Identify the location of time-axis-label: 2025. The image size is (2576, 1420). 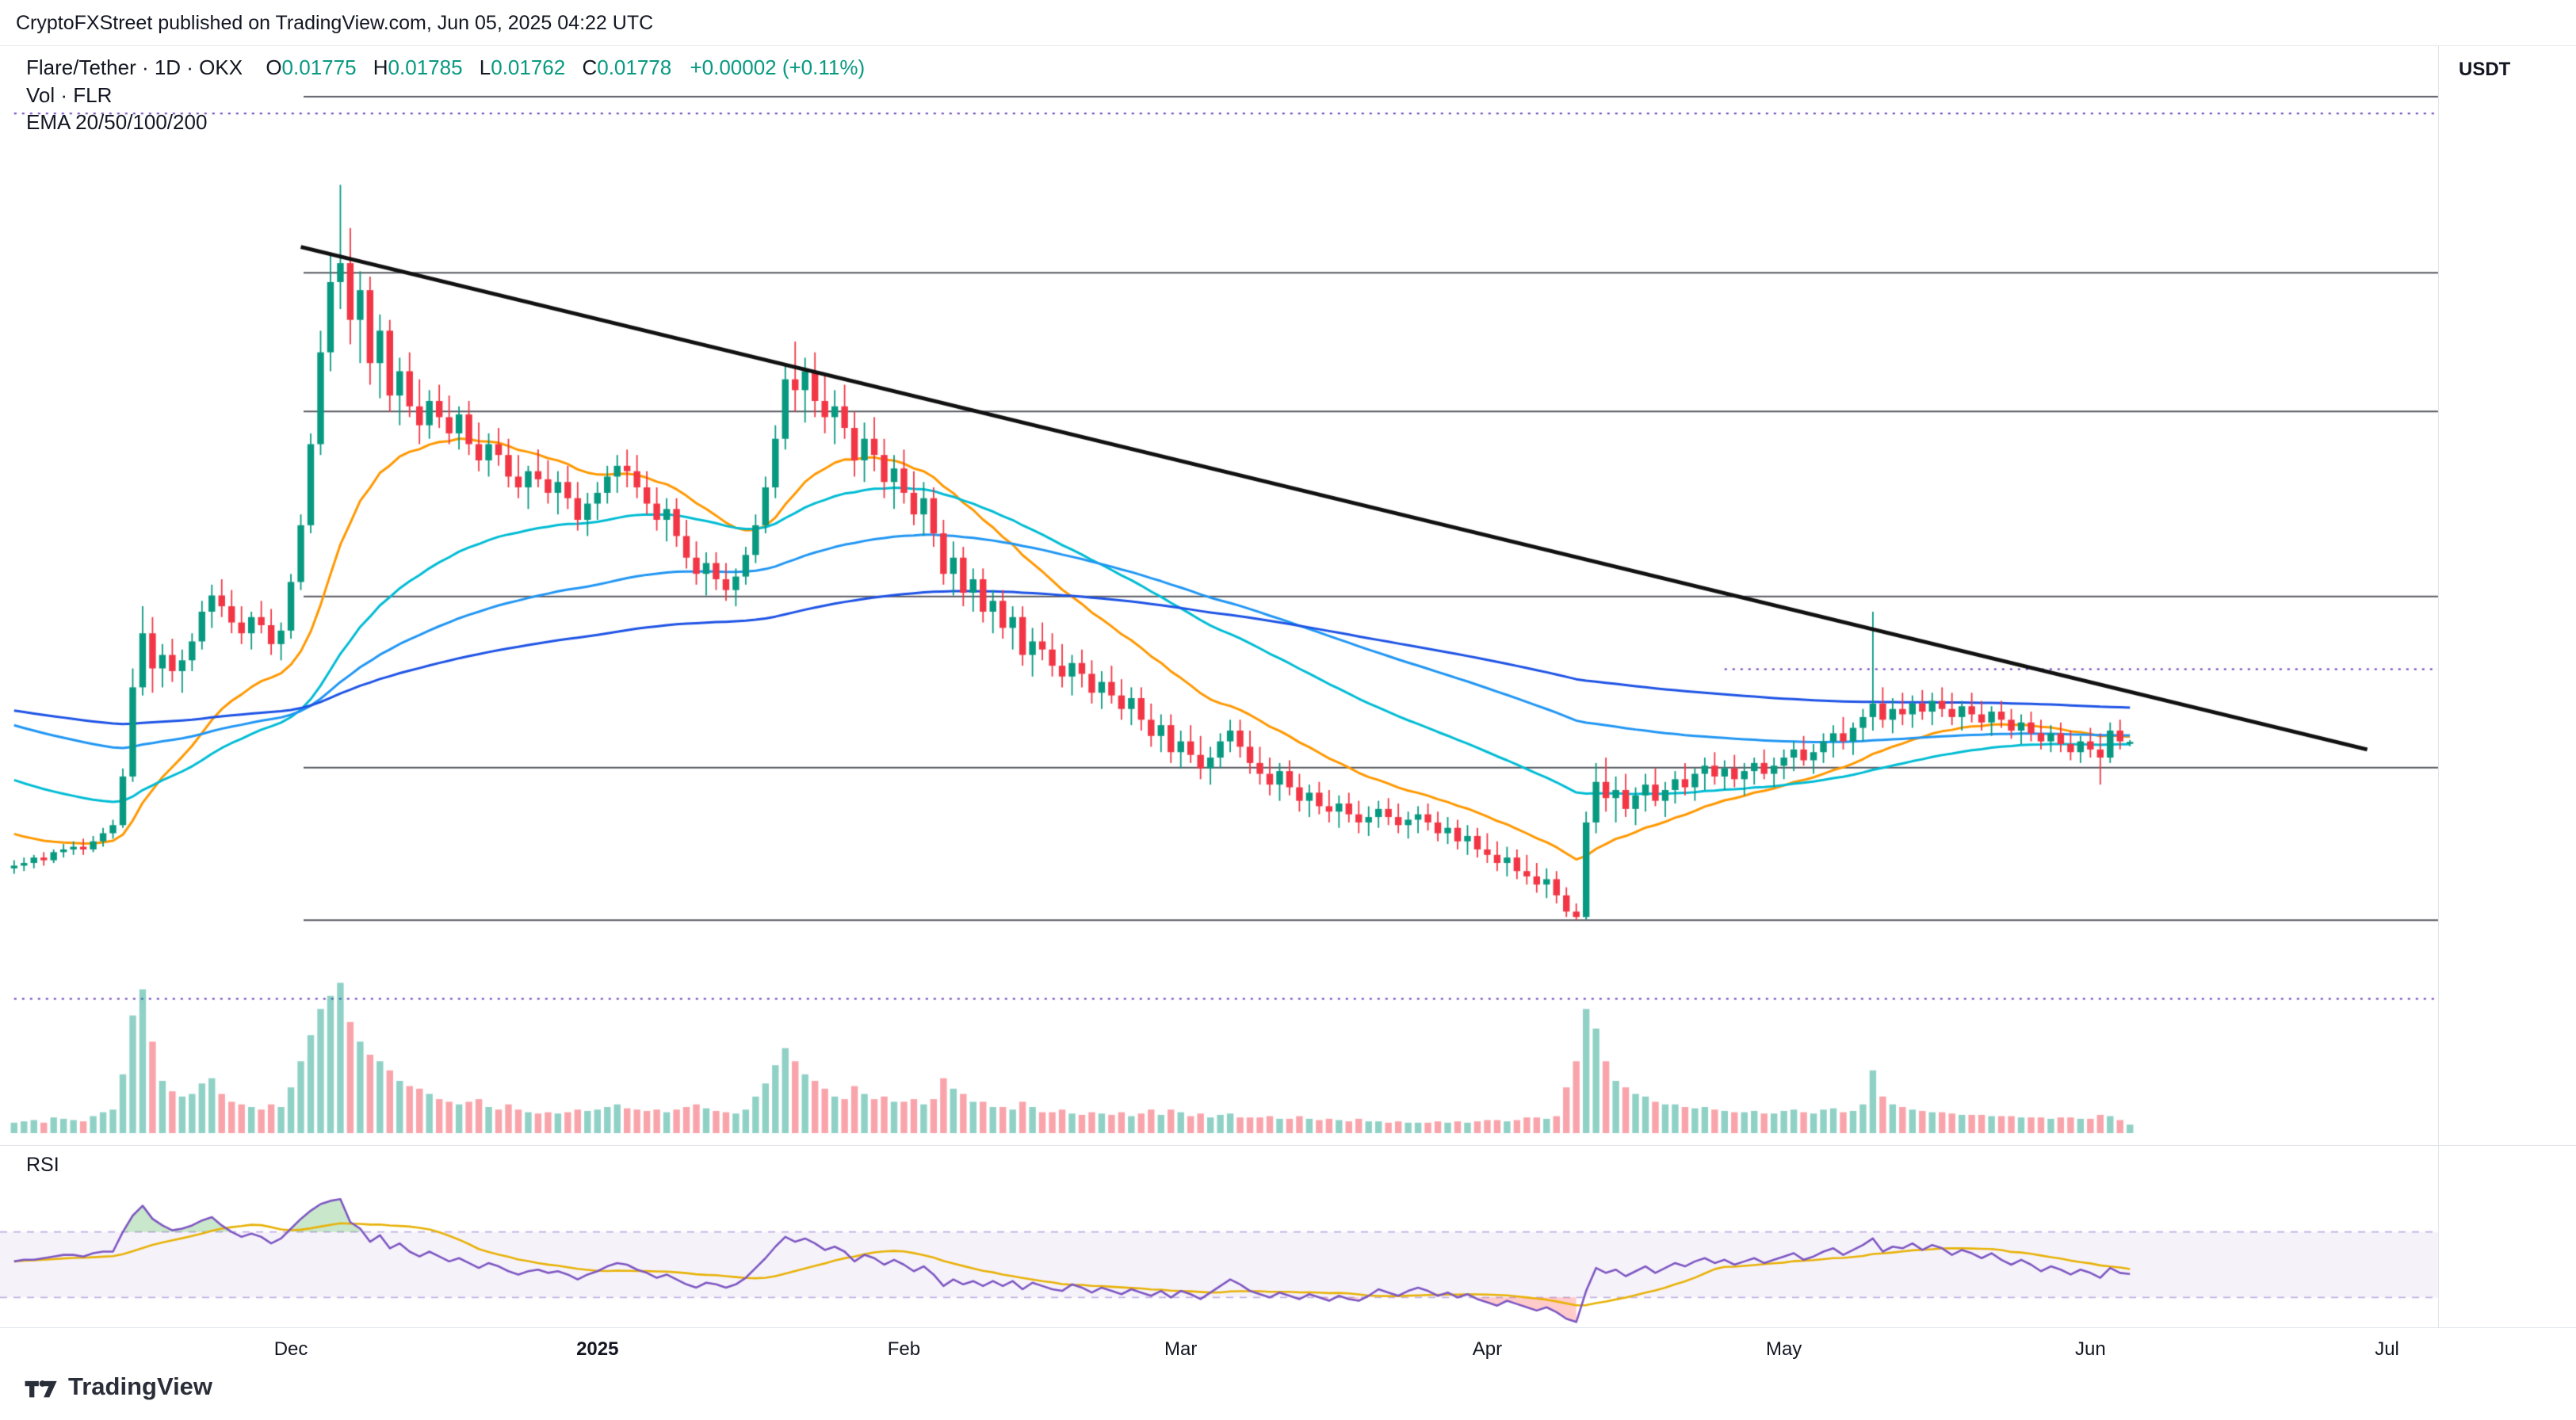
(597, 1349).